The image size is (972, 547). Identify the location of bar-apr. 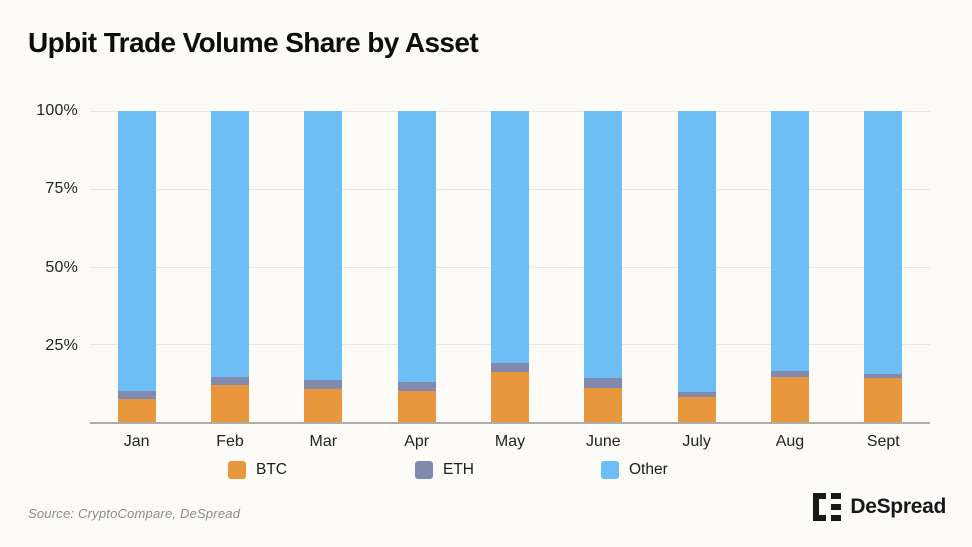
(416, 266).